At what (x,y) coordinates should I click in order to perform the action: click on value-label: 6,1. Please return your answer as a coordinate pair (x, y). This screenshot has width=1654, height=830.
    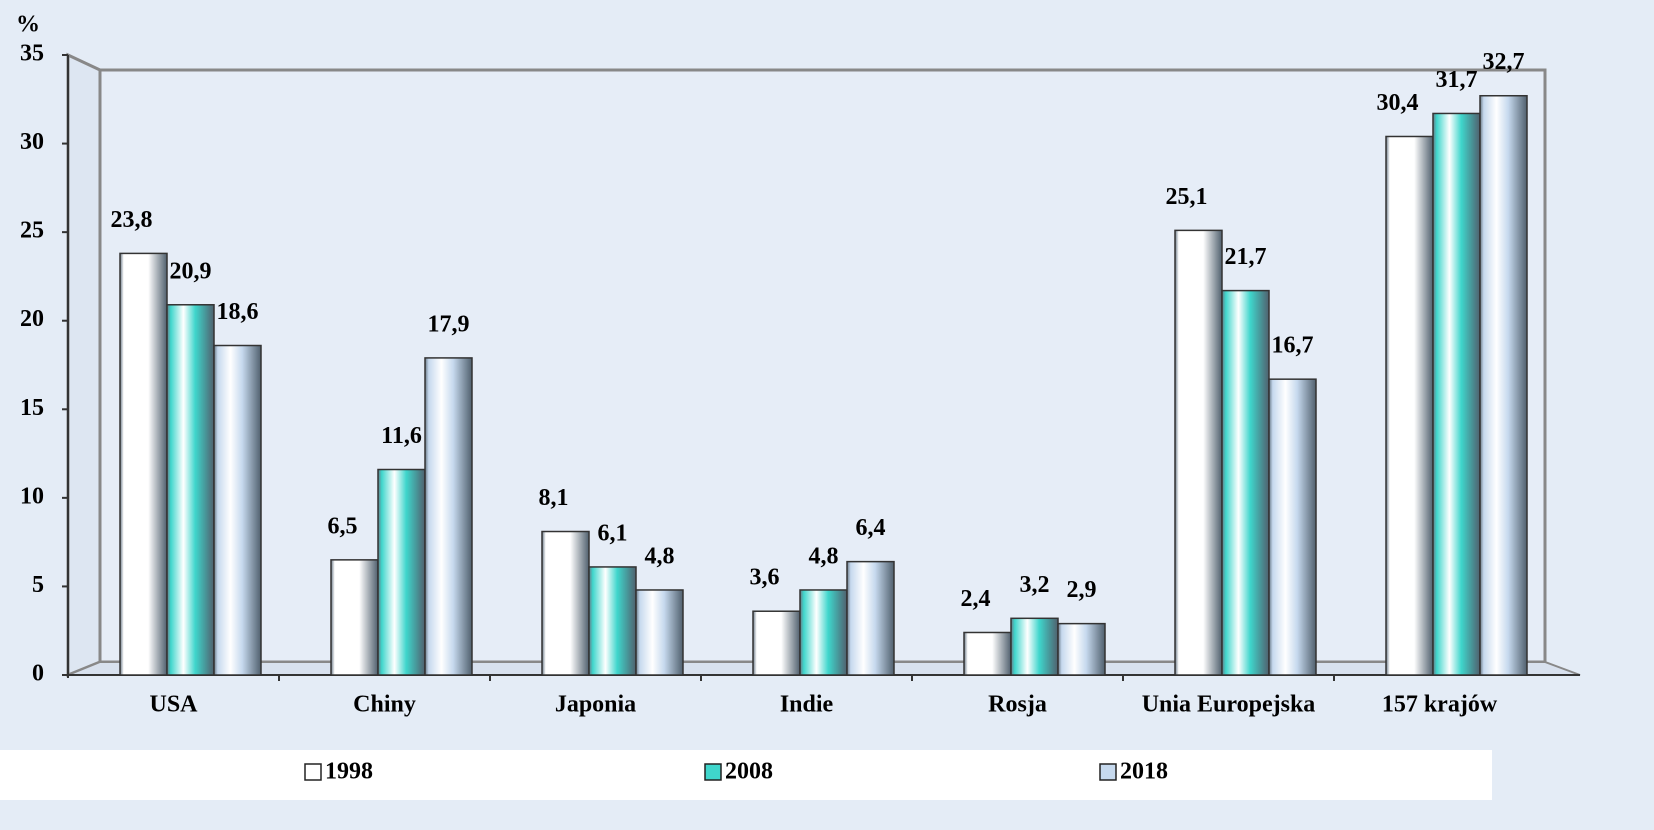
    Looking at the image, I should click on (613, 533).